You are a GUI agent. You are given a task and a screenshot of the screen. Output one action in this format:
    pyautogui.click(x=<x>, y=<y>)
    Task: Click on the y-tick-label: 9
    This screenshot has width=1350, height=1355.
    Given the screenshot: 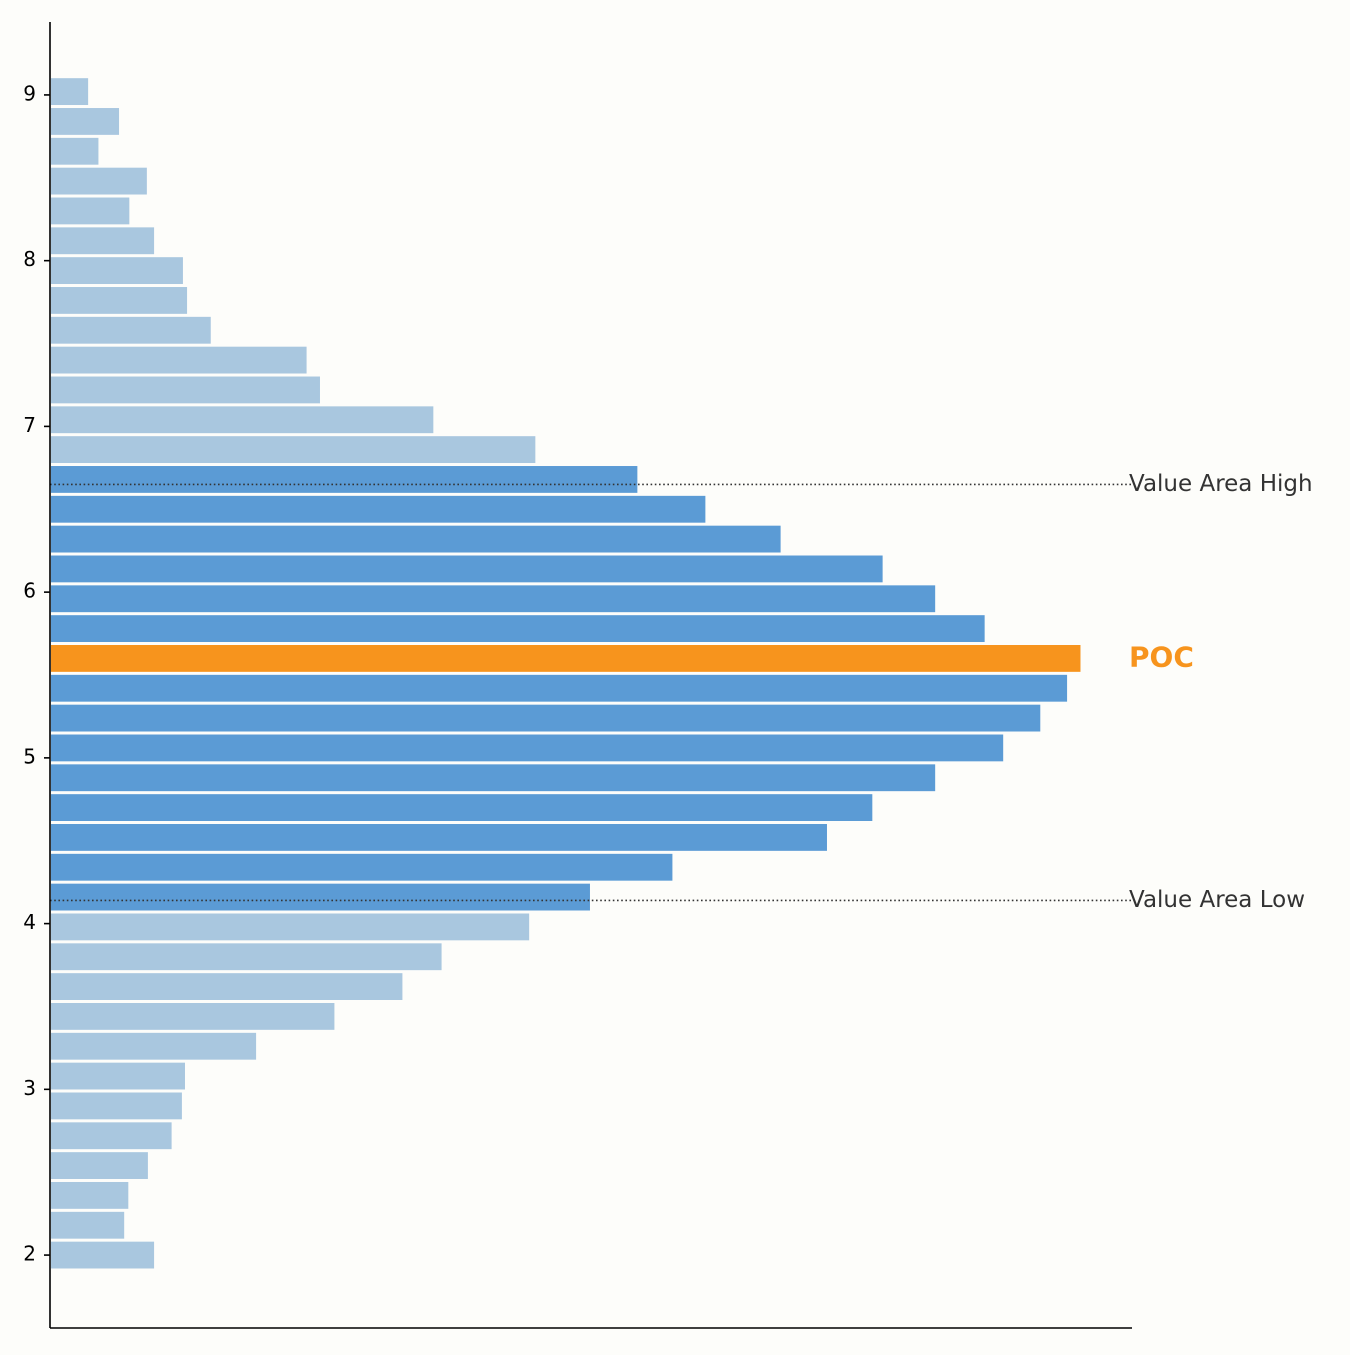 What is the action you would take?
    pyautogui.click(x=29, y=93)
    